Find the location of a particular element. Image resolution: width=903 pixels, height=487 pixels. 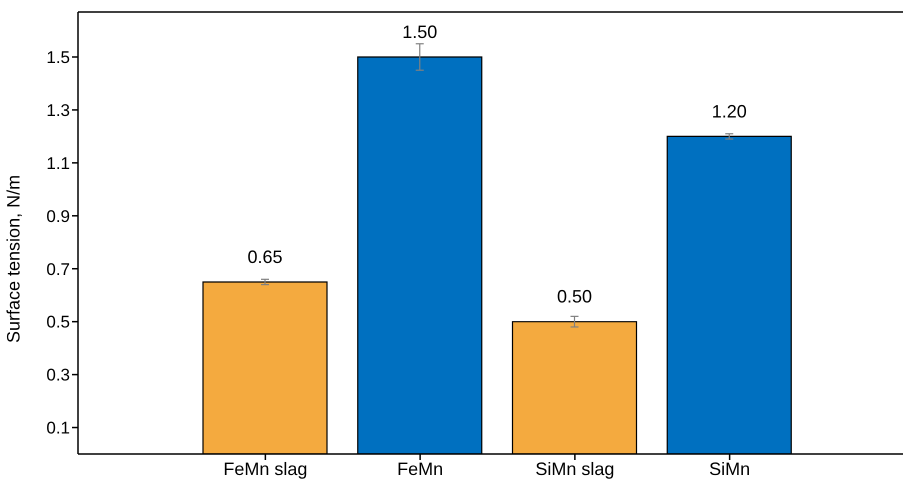

y-tick-label: 0.7 is located at coordinates (58, 269).